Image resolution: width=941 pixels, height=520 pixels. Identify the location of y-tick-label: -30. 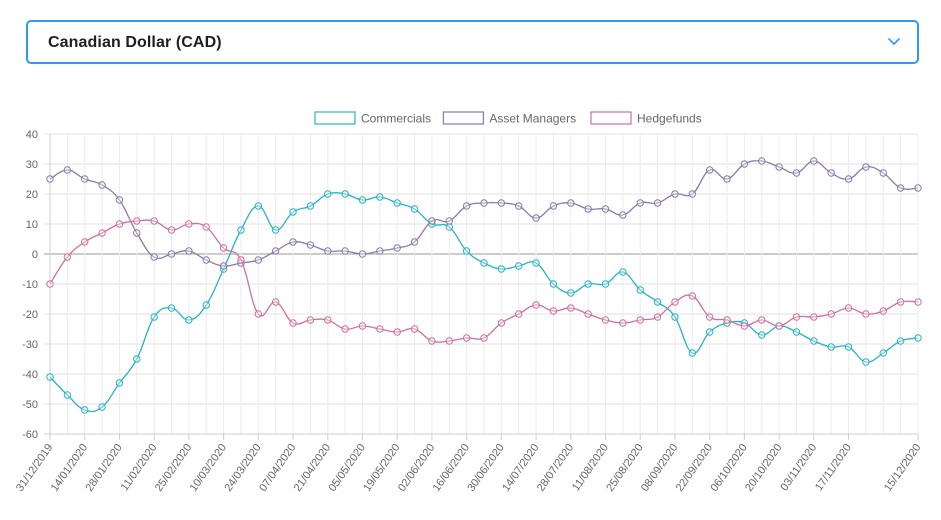
(30, 345).